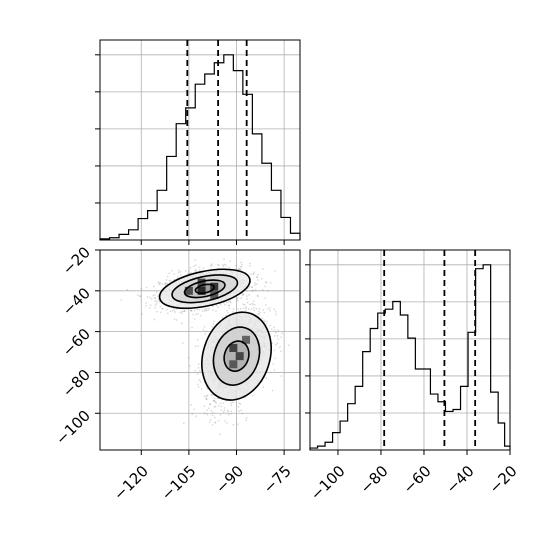  I want to click on hist1-grid, so click(200, 140).